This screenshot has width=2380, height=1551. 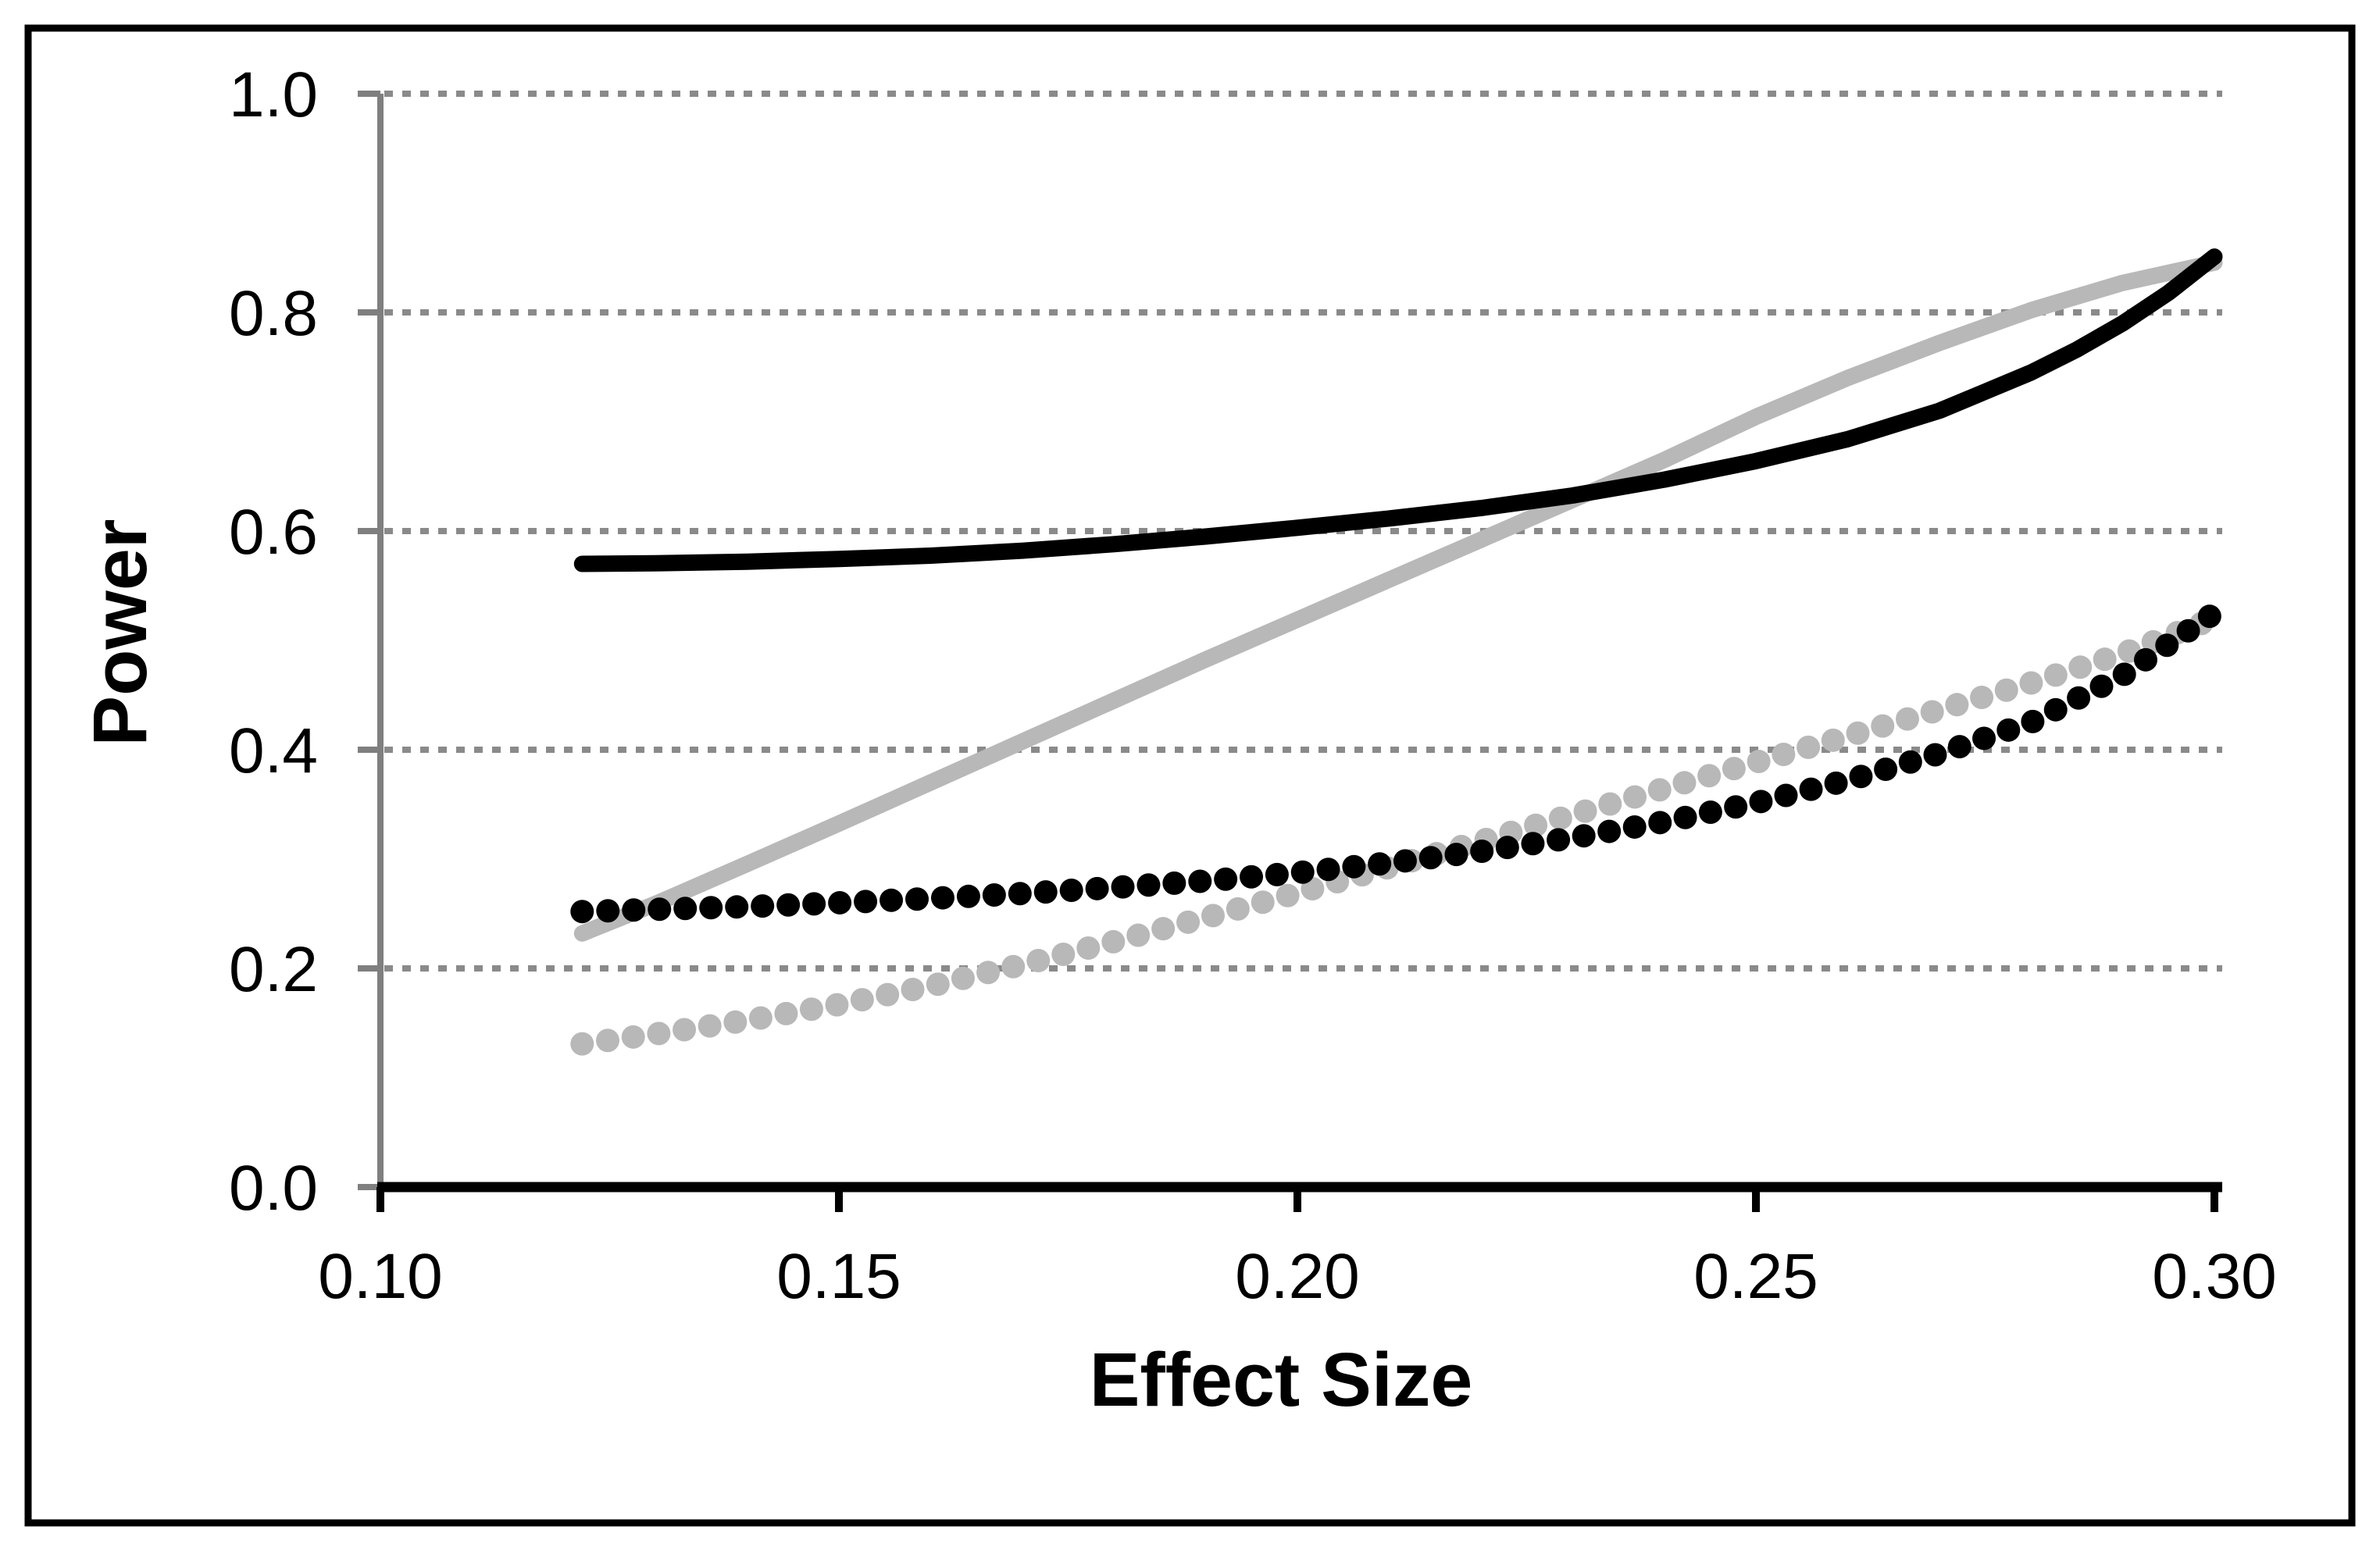 I want to click on series-black-solid, so click(x=1398, y=410).